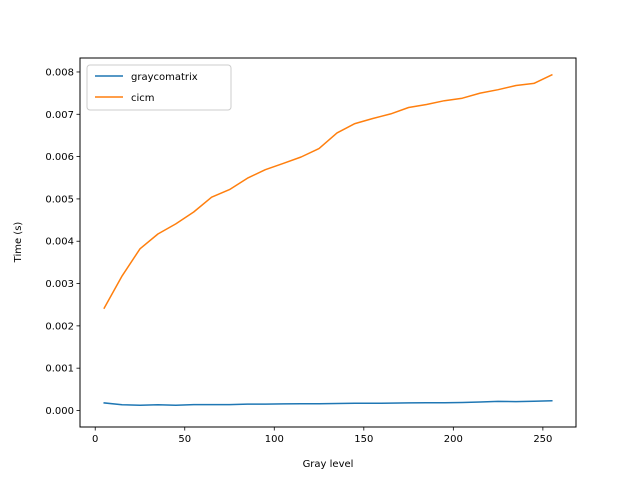  Describe the element at coordinates (95, 439) in the screenshot. I see `x-tick-label: 0` at that location.